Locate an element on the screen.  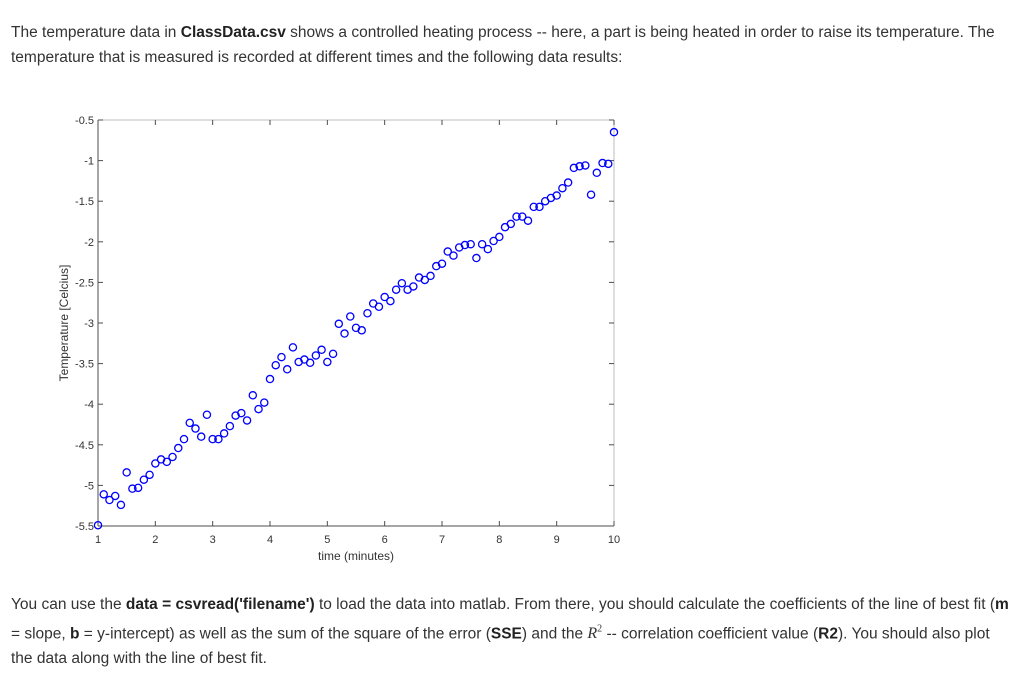
r-squared-math: R2 is located at coordinates (595, 633).